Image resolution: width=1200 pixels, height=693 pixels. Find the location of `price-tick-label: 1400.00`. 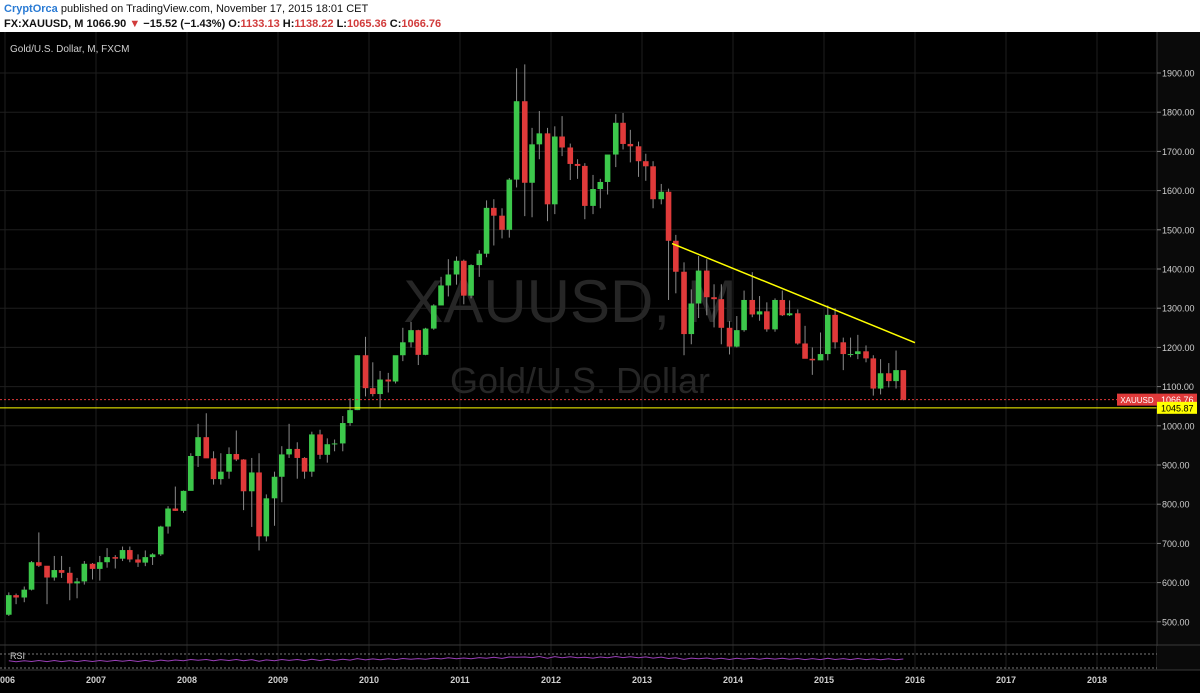

price-tick-label: 1400.00 is located at coordinates (1178, 270).